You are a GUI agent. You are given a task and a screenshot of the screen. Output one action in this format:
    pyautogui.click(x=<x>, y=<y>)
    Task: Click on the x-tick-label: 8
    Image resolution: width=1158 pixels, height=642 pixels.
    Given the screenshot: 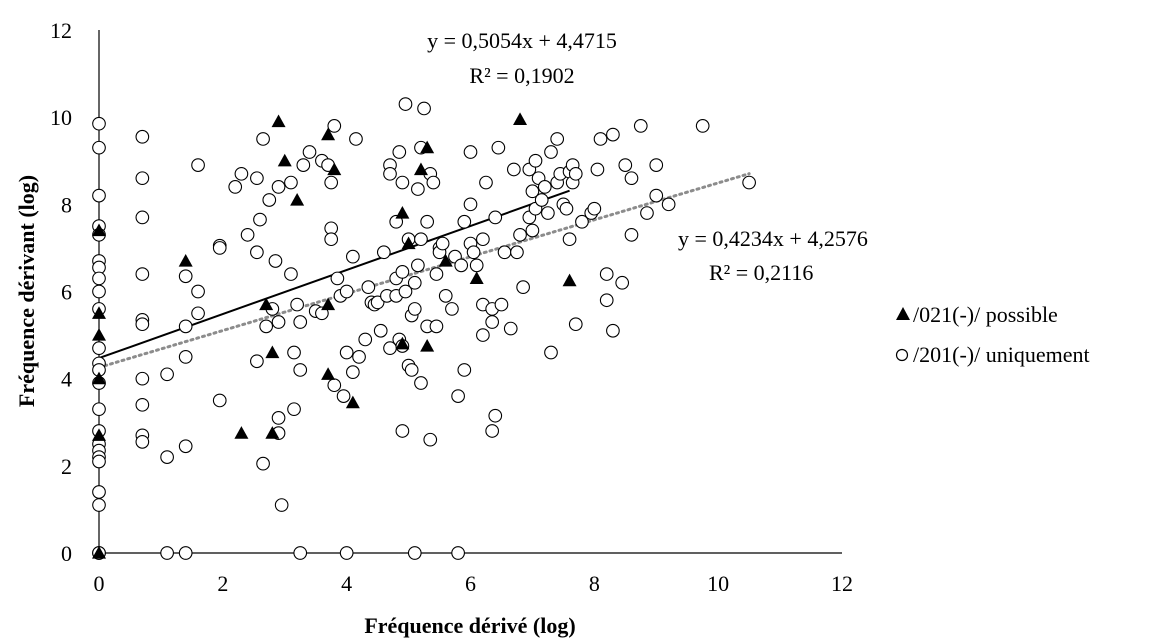 What is the action you would take?
    pyautogui.click(x=594, y=583)
    